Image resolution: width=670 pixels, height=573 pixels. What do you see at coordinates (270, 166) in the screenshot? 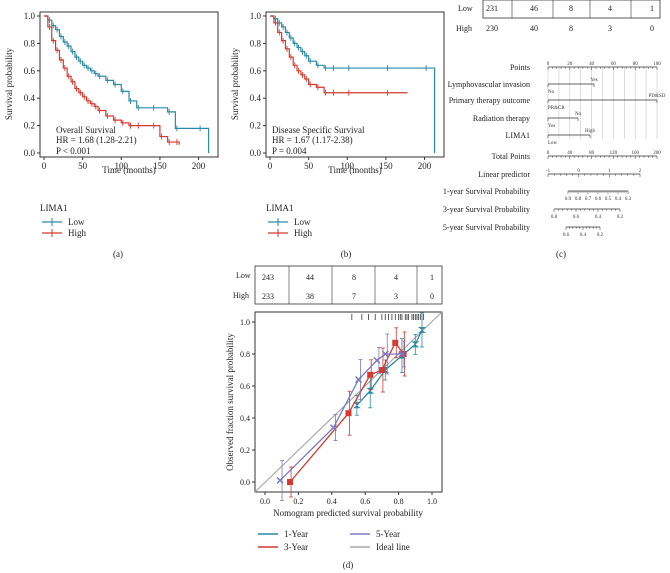
I see `x-tick-label: 0` at bounding box center [270, 166].